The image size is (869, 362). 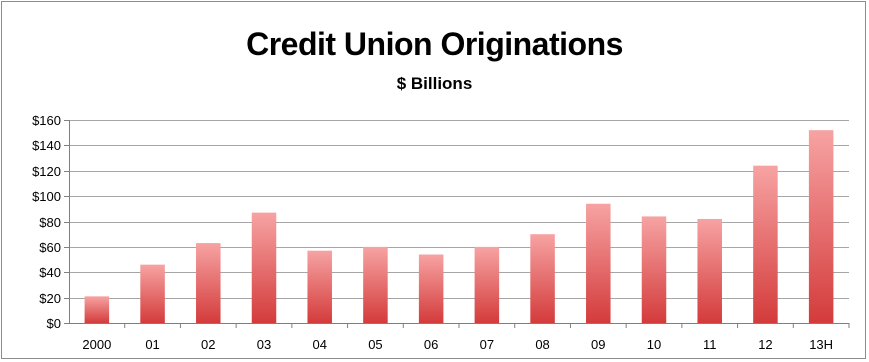 What do you see at coordinates (97, 309) in the screenshot?
I see `bar-2000` at bounding box center [97, 309].